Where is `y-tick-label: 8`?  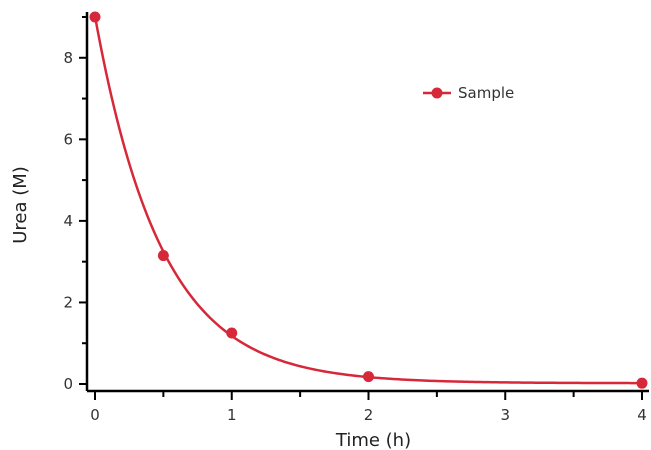 y-tick-label: 8 is located at coordinates (68, 58).